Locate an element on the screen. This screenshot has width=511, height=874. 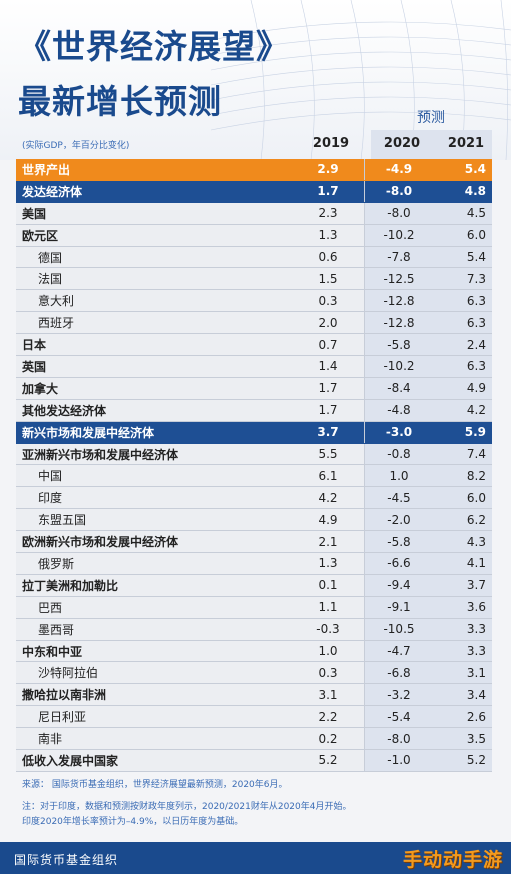
table-row: 西班牙 2.0 -12.8 6.3 is located at coordinates (254, 323).